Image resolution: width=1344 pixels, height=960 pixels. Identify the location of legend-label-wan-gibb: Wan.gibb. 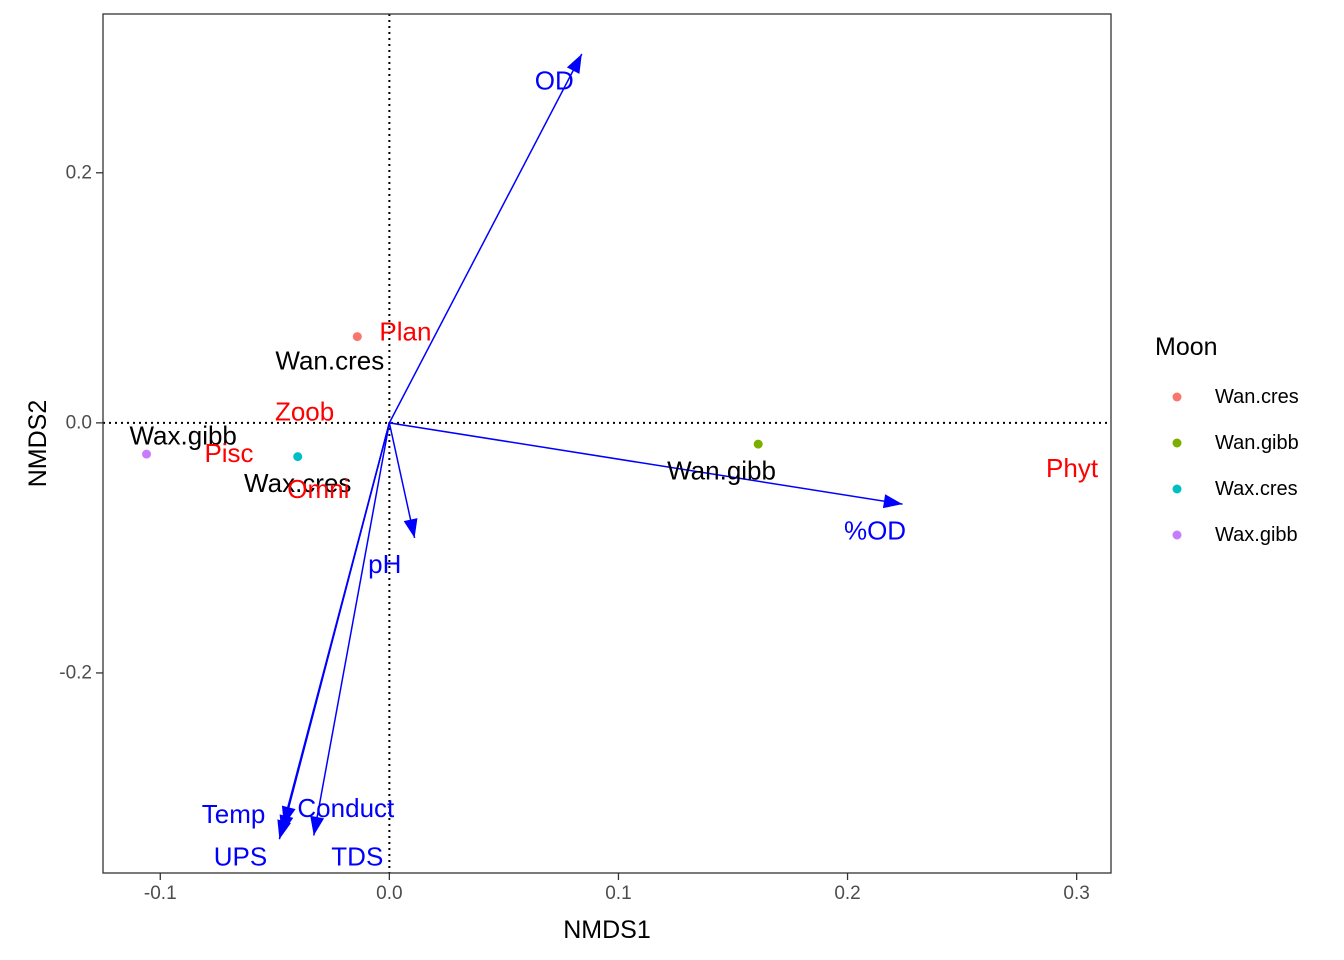
(1257, 443).